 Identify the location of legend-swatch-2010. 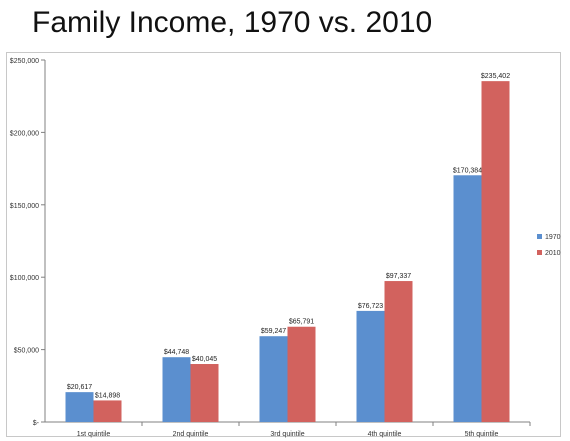
(539, 252).